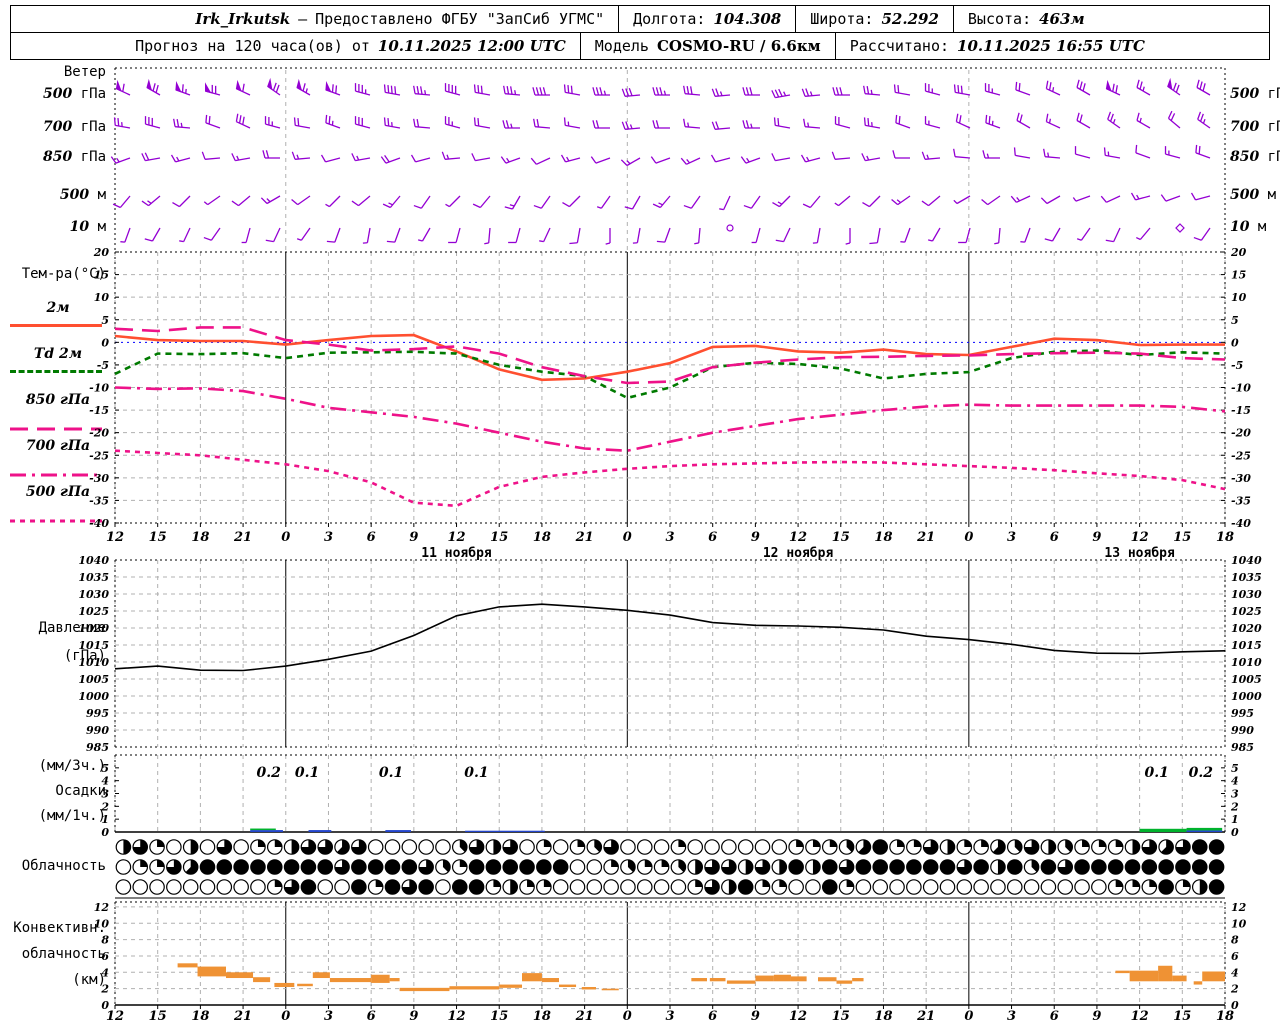 The width and height of the screenshot is (1280, 1024). I want to click on hour-label-bottom: 15, so click(841, 1016).